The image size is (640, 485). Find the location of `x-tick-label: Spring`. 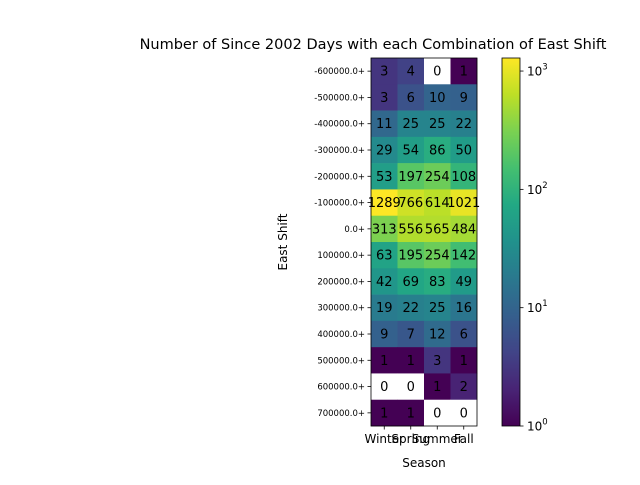

x-tick-label: Spring is located at coordinates (410, 439).